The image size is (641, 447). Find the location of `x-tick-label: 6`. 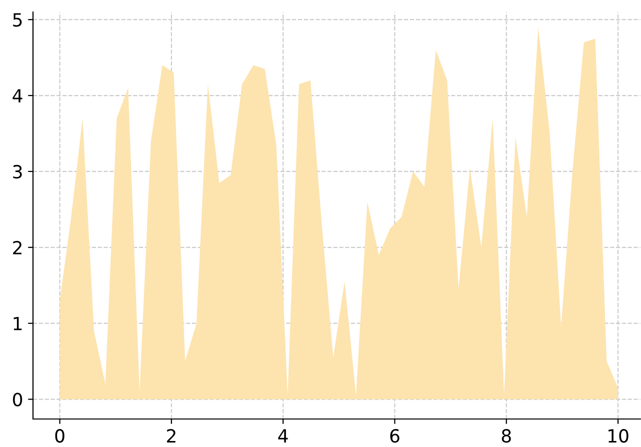

x-tick-label: 6 is located at coordinates (395, 436).